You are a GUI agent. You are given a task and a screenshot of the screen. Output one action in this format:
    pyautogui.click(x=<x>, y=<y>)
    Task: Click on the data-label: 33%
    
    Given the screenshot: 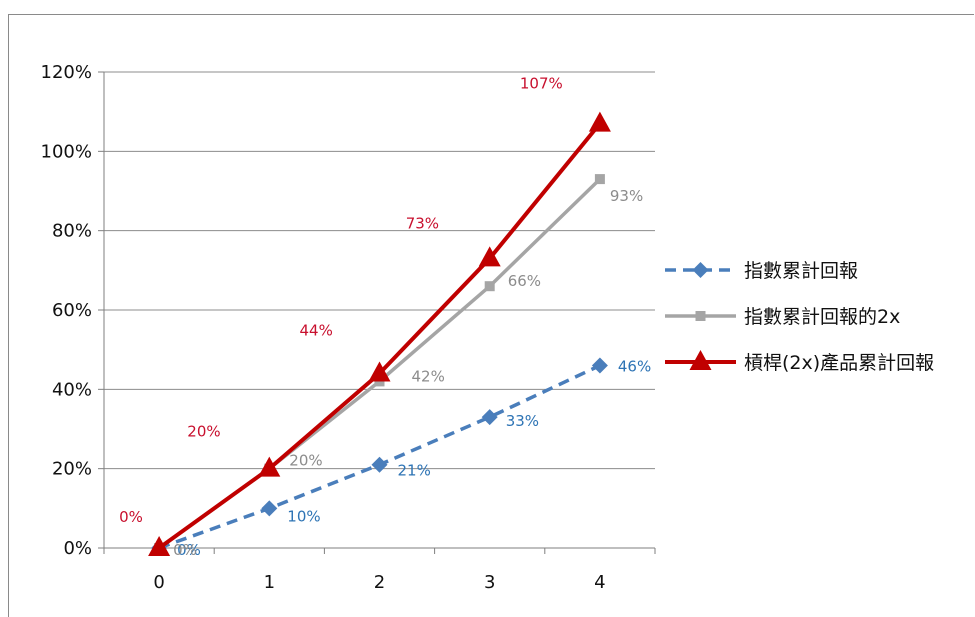 What is the action you would take?
    pyautogui.click(x=522, y=421)
    